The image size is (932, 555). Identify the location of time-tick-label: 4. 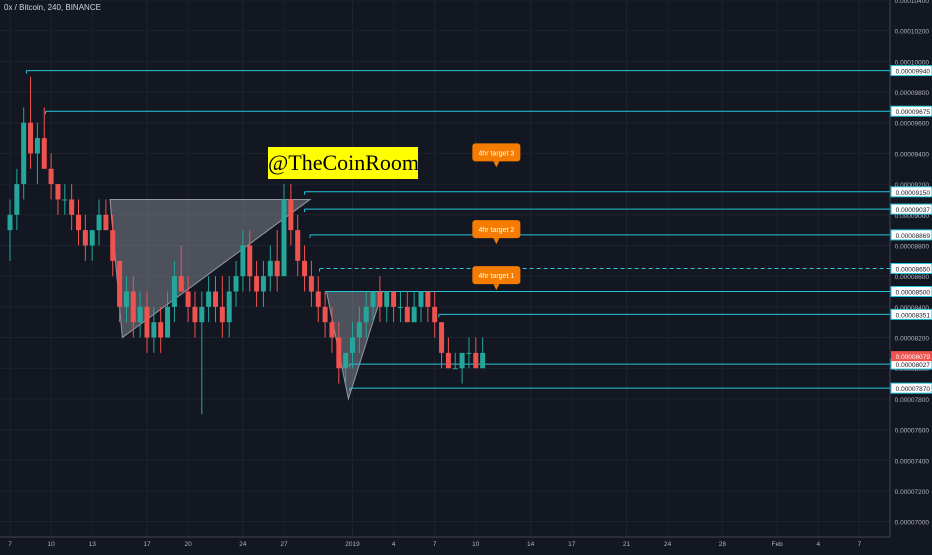
(394, 544).